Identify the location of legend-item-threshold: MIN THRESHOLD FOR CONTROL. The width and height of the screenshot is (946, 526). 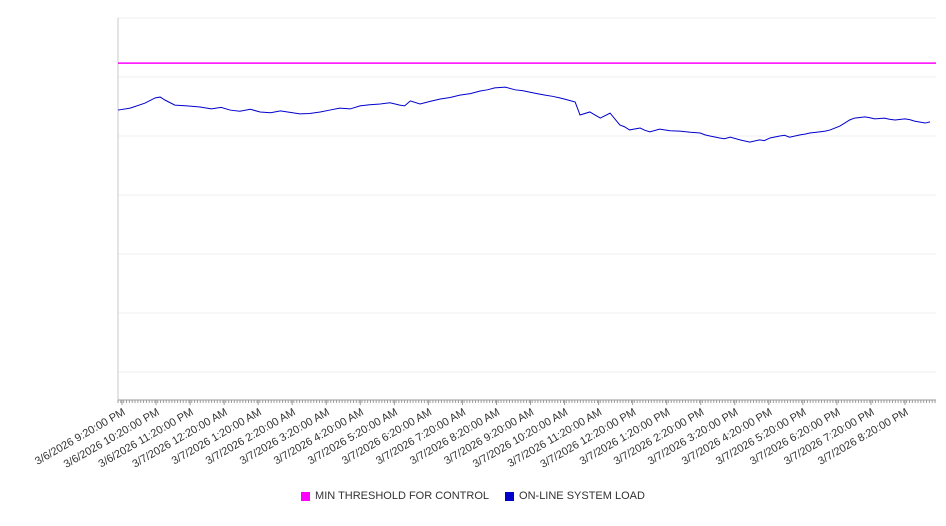
(395, 496).